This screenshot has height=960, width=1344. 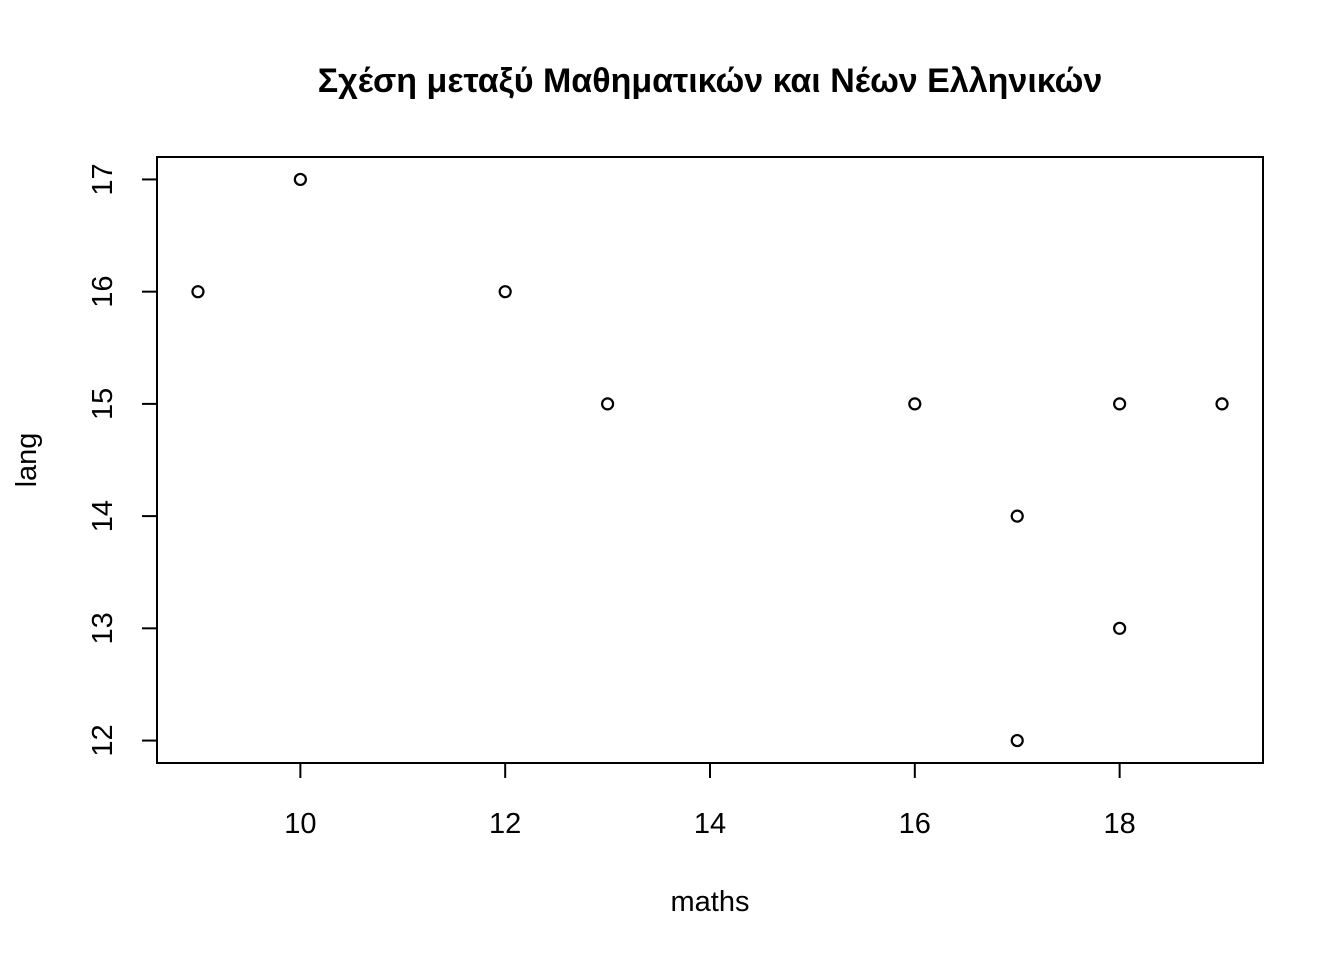 I want to click on x-tick-label: 14, so click(x=710, y=824).